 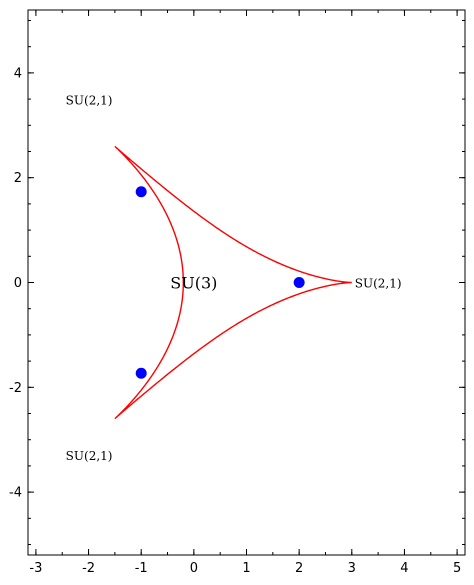 I want to click on x-tick-label: -1, so click(x=141, y=568).